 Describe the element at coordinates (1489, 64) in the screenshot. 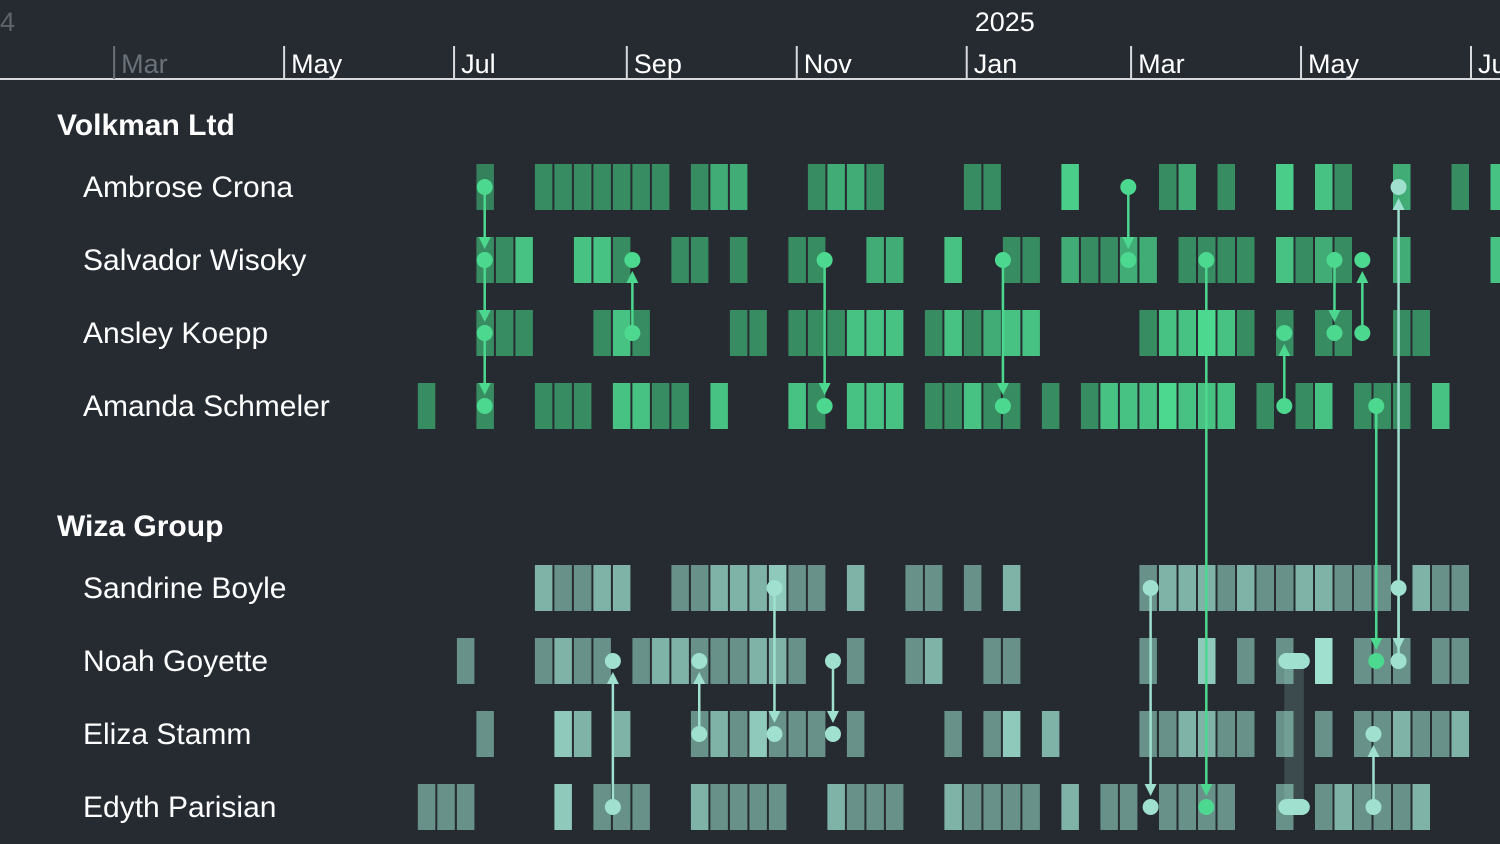

I see `month-label: Jul` at that location.